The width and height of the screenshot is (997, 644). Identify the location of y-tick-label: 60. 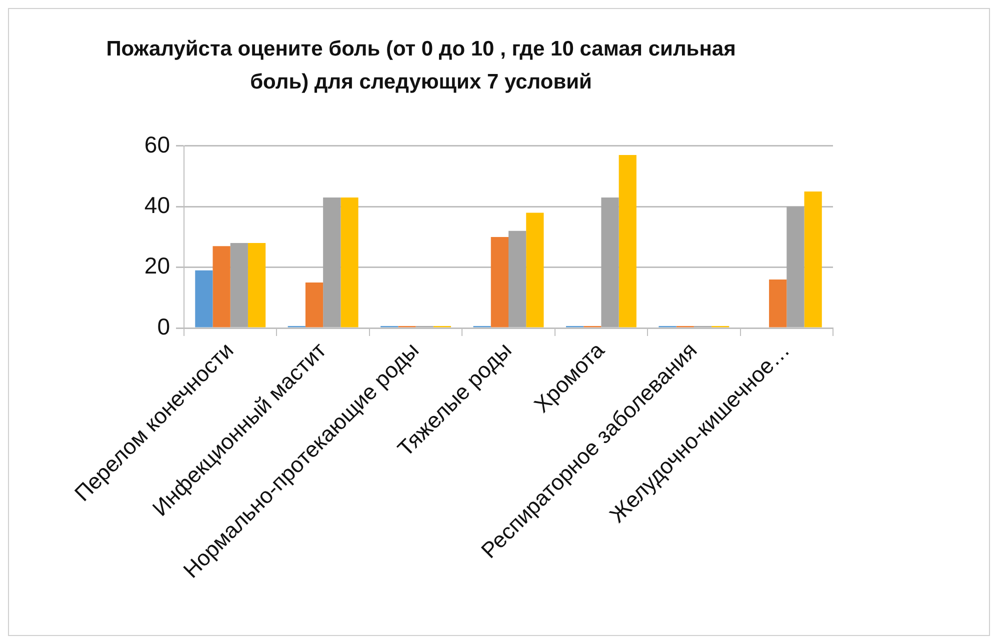
(157, 144).